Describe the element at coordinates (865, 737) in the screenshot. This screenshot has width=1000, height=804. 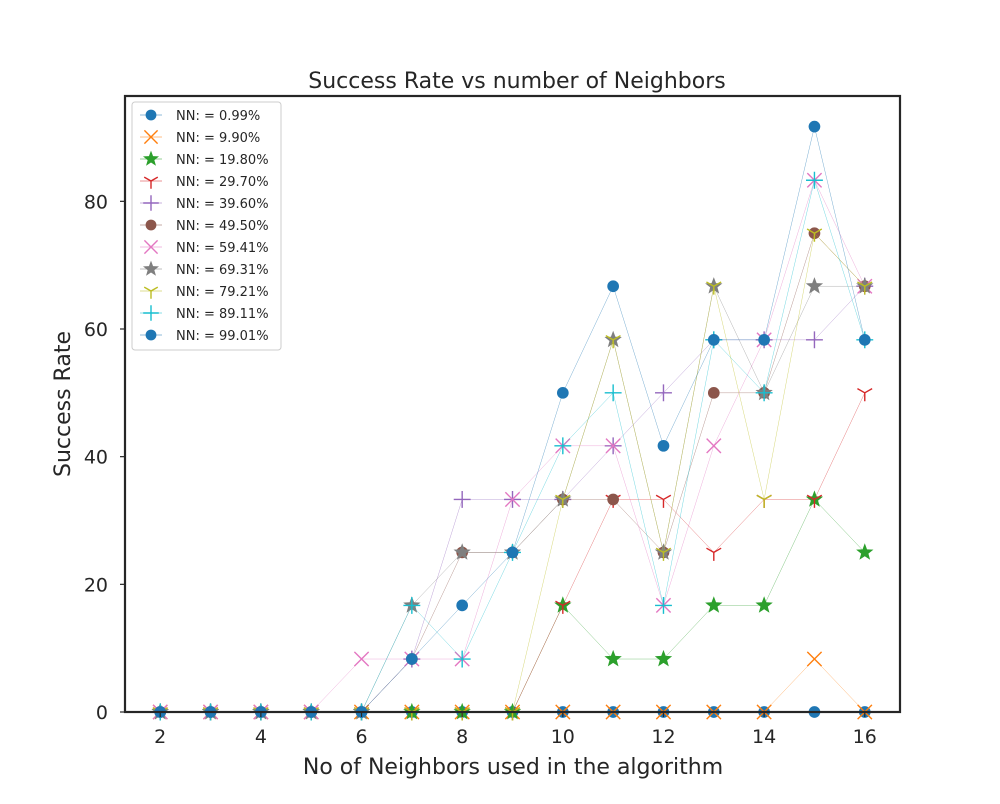
I see `x-tick-label: 16` at that location.